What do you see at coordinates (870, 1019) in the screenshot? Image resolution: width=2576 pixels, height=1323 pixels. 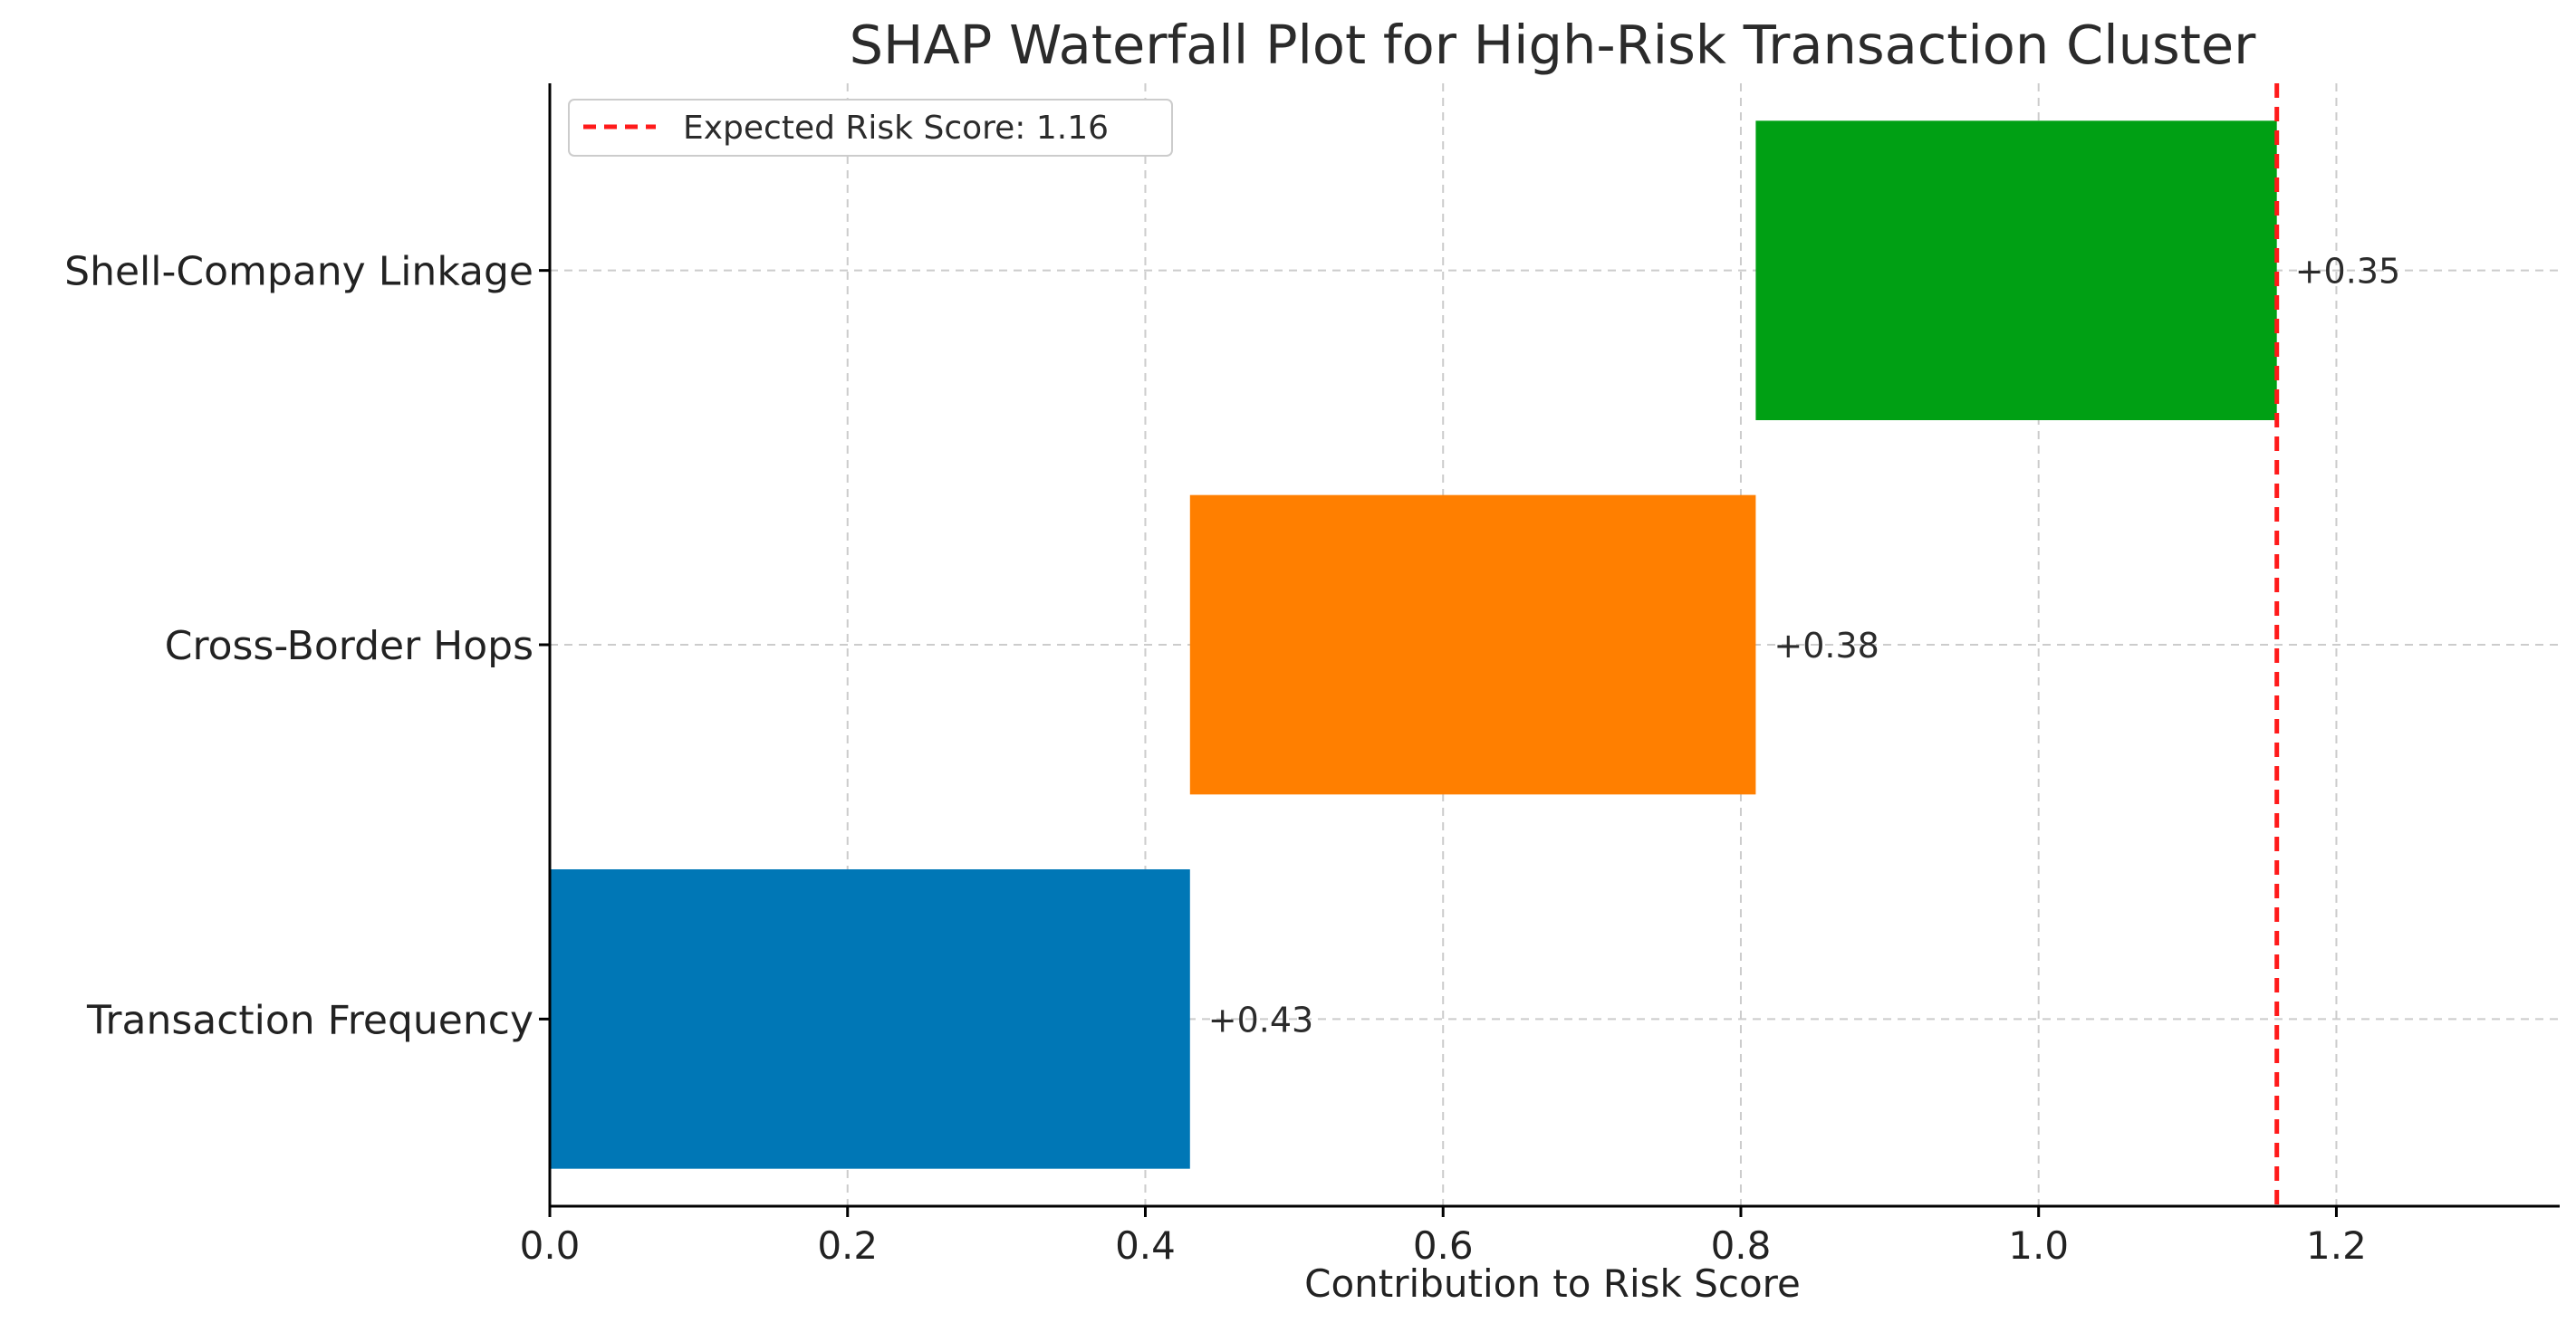 I see `bar-transaction-frequency` at bounding box center [870, 1019].